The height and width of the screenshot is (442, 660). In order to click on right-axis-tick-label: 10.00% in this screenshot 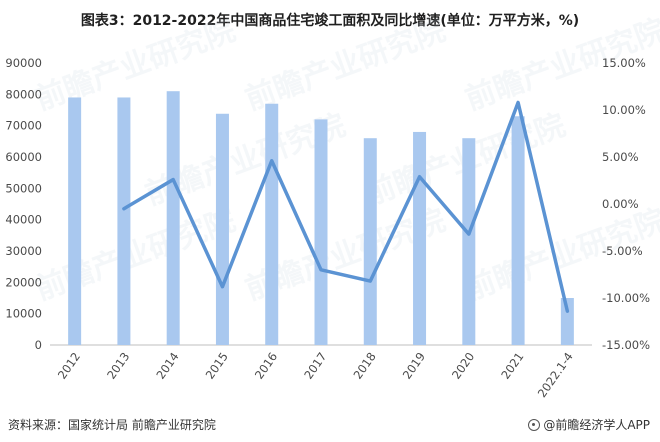, I will do `click(624, 110)`.